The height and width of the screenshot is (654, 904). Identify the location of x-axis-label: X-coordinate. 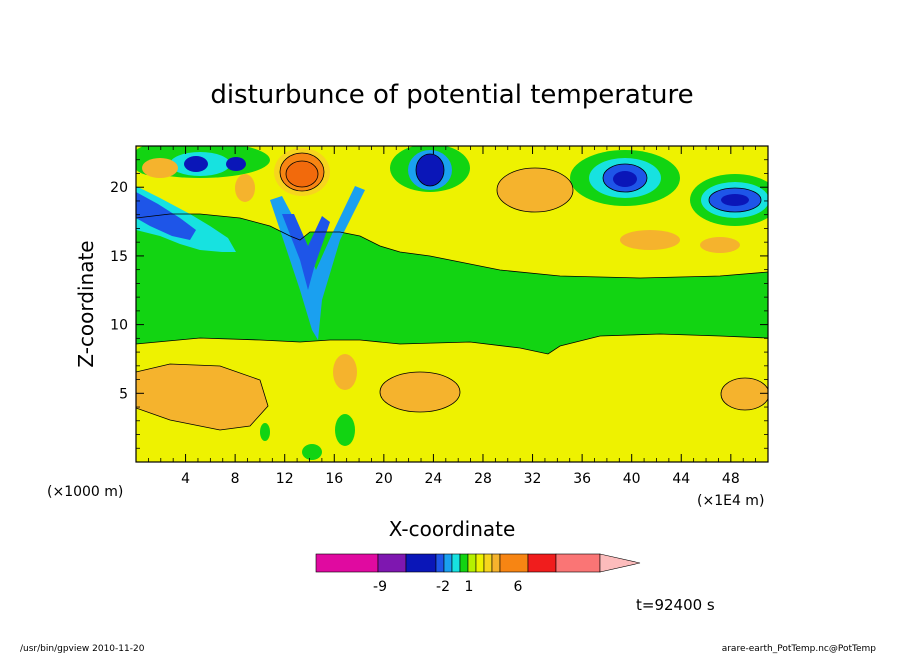
(452, 529).